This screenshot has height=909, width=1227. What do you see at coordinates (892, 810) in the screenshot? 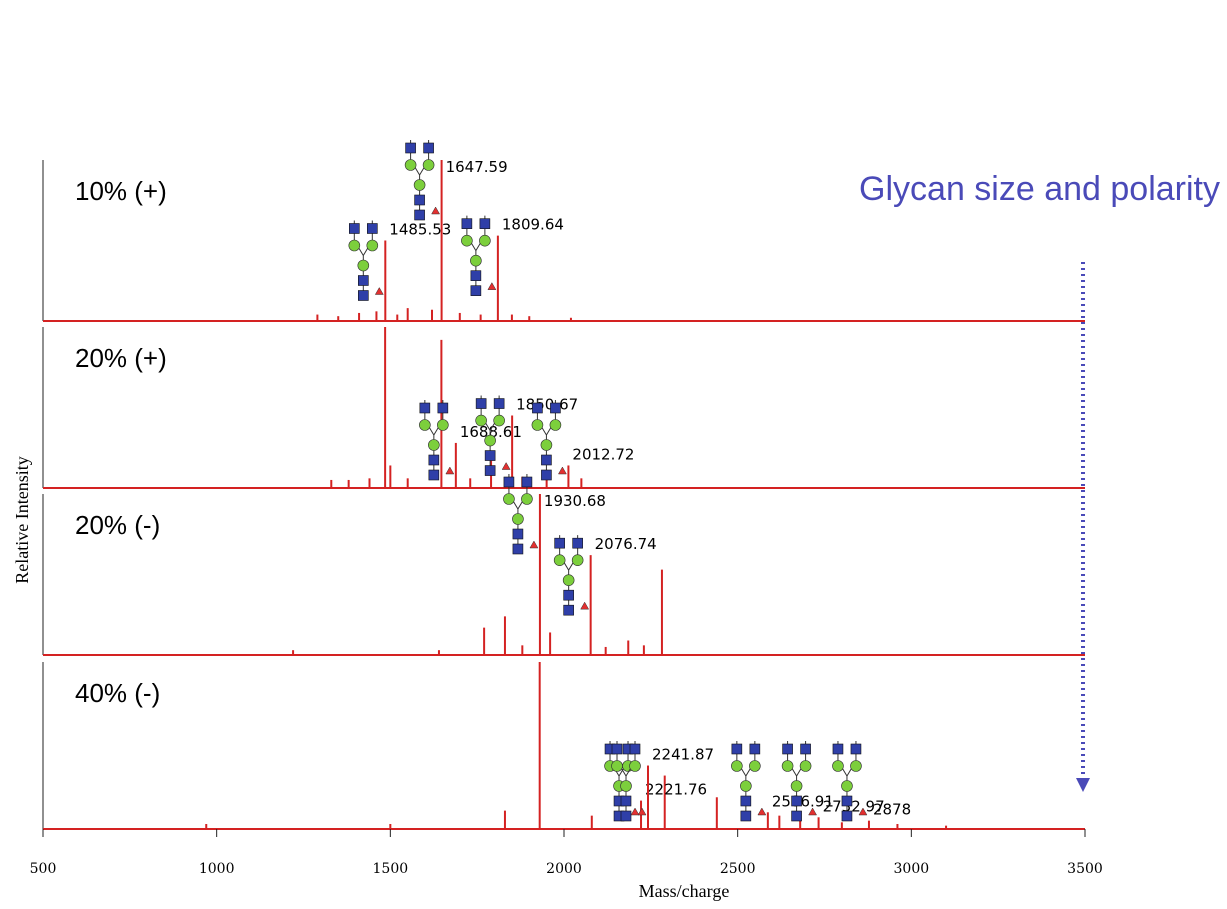
I see `peak-label: 2878` at bounding box center [892, 810].